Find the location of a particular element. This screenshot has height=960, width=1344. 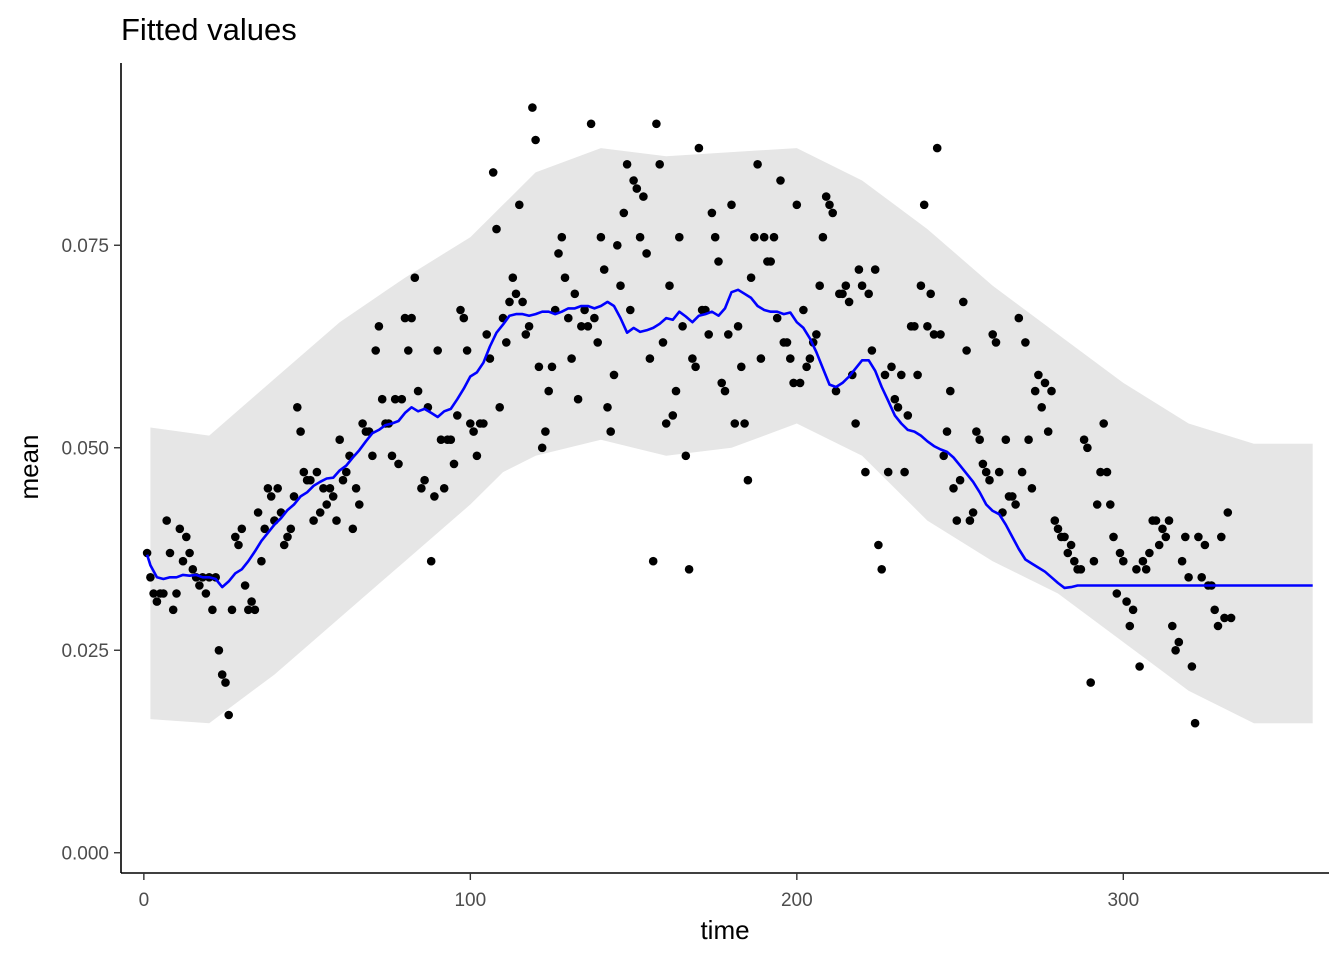

x-tick-label-2: 200 is located at coordinates (797, 900).